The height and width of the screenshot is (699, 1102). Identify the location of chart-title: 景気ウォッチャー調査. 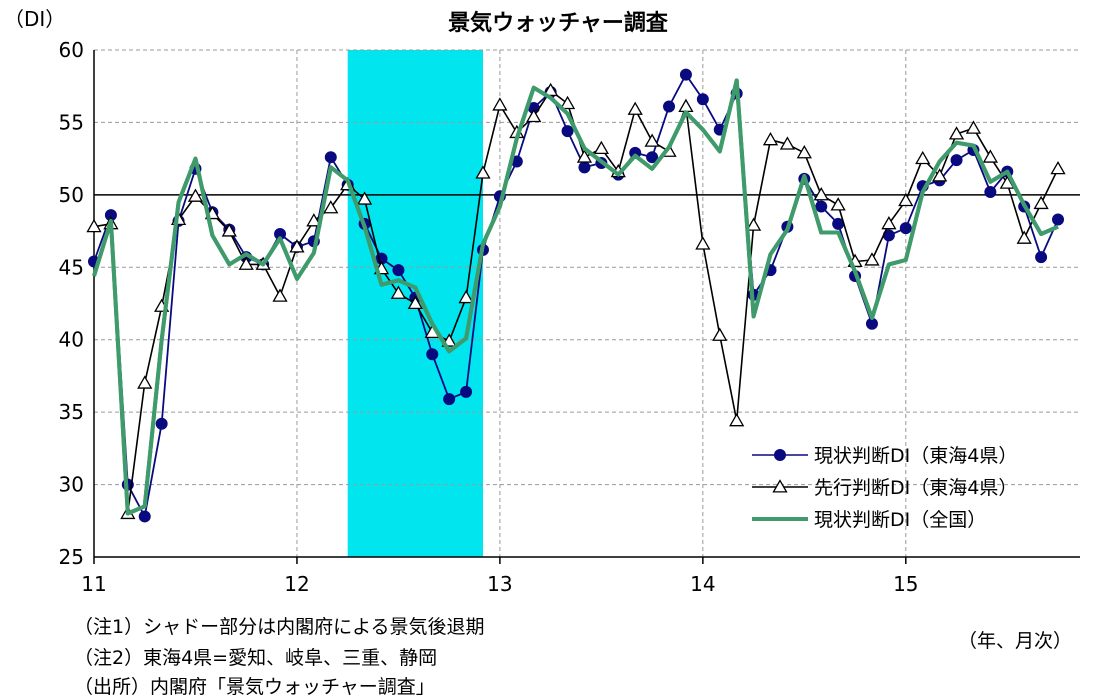
(558, 23).